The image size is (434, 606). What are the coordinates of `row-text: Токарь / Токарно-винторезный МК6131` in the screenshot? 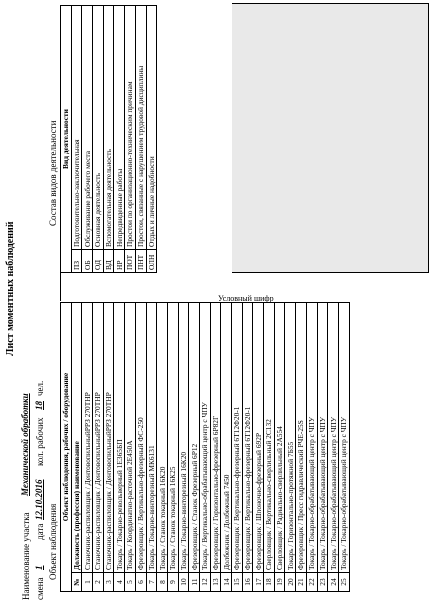 It's located at (151, 437).